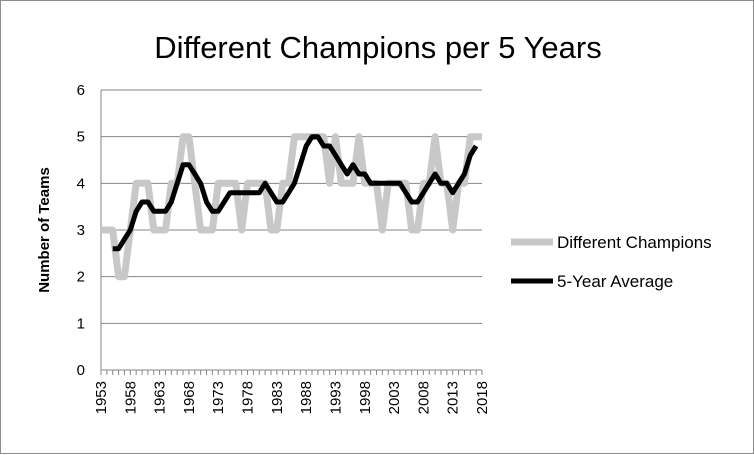 The height and width of the screenshot is (455, 754). Describe the element at coordinates (81, 323) in the screenshot. I see `y-tick-label: 1` at that location.